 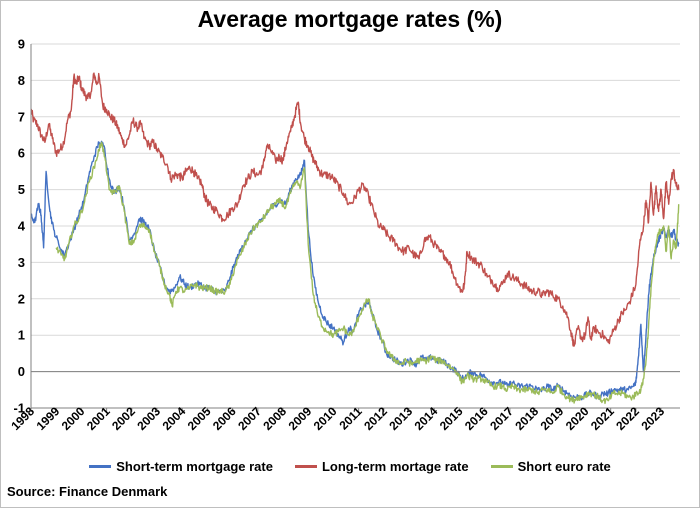 I want to click on y-tick-label: 1, so click(x=21, y=335).